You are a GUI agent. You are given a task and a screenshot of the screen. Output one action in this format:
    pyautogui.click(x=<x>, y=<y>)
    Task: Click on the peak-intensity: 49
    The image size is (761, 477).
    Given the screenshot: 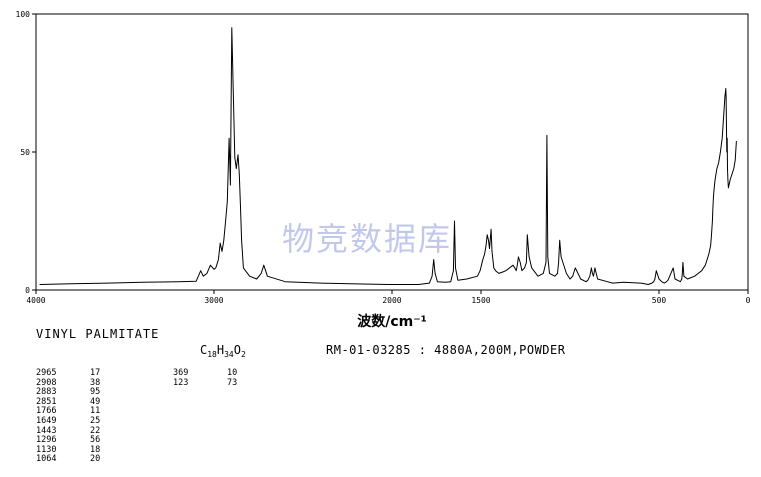 What is the action you would take?
    pyautogui.click(x=95, y=401)
    